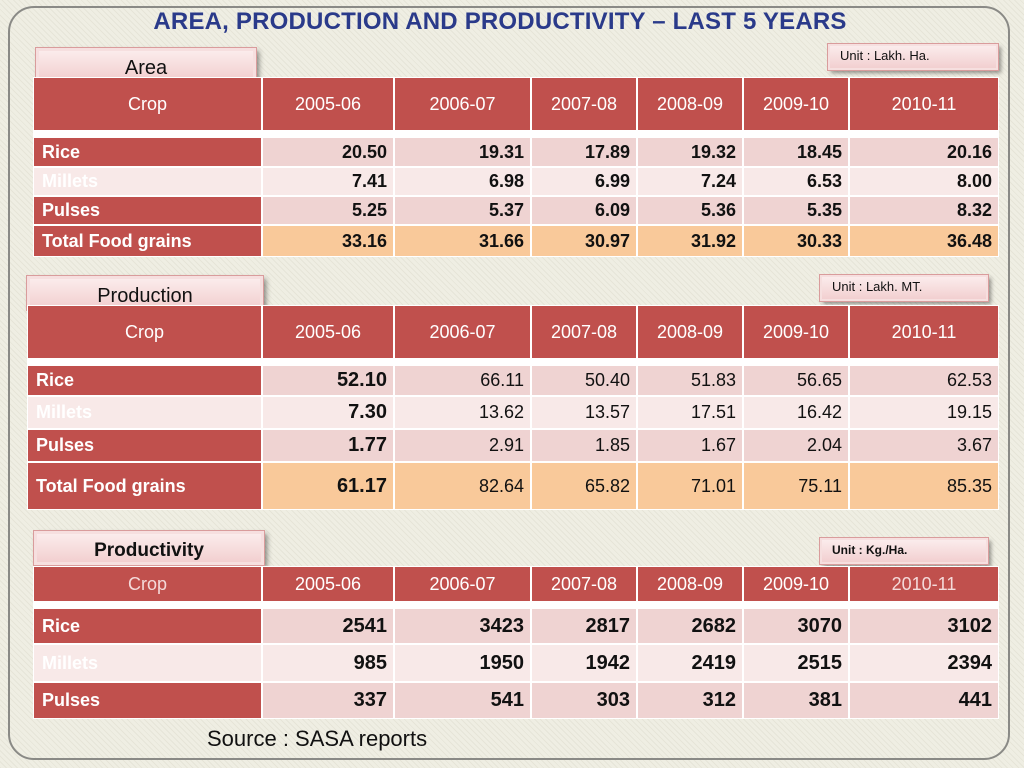  Describe the element at coordinates (690, 104) in the screenshot. I see `area-header-year: 2008-09` at that location.